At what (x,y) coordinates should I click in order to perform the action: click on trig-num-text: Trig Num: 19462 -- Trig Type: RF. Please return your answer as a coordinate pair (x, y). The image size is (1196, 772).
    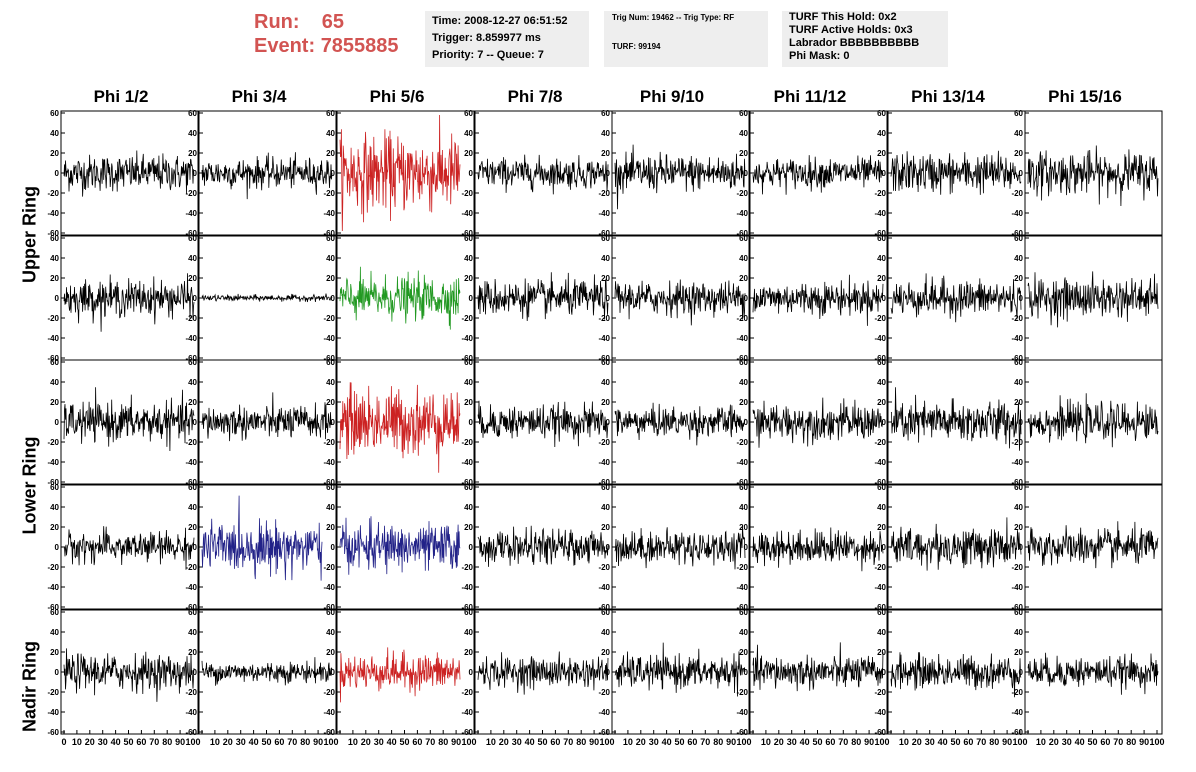
    Looking at the image, I should click on (673, 17).